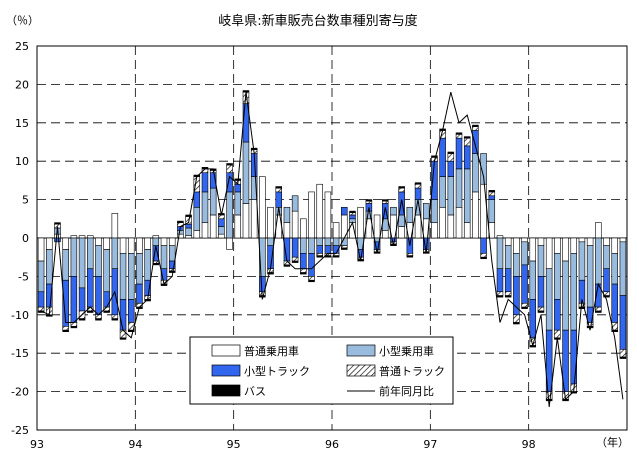 This screenshot has width=637, height=460. I want to click on y-axis-unit-label: （％）, so click(22, 20).